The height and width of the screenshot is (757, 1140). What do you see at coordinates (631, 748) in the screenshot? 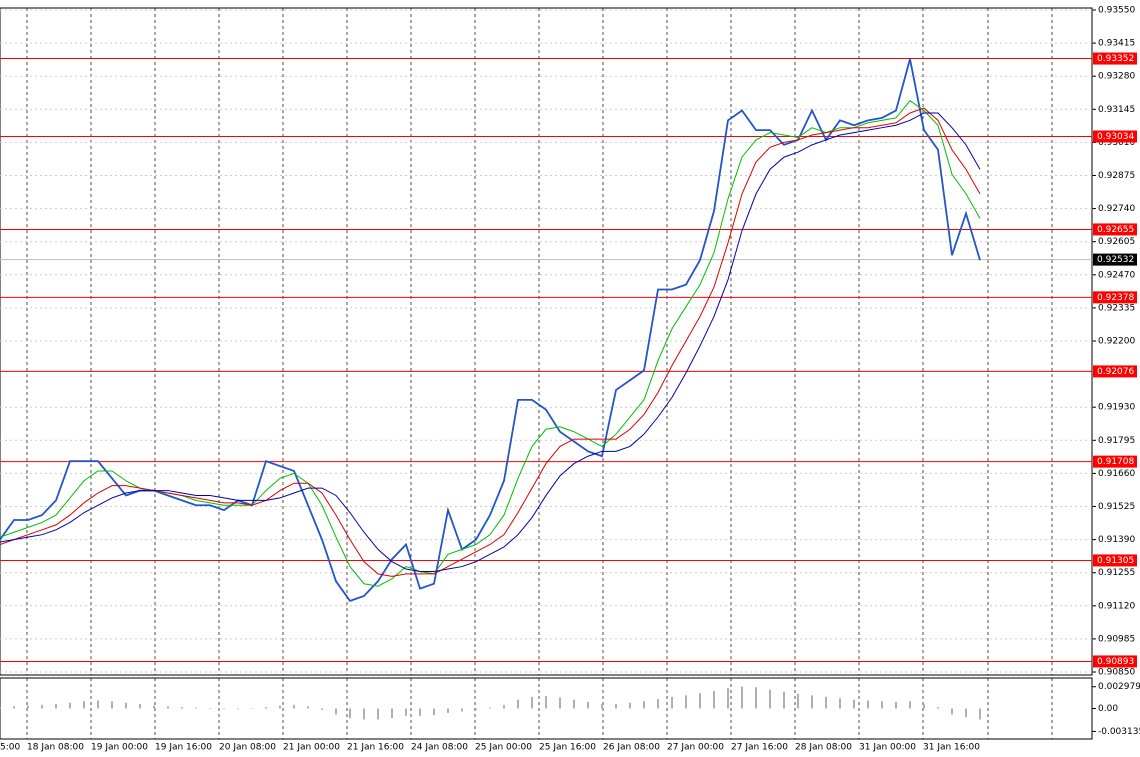
I see `x-tick-label: 26 Jan 08:00` at bounding box center [631, 748].